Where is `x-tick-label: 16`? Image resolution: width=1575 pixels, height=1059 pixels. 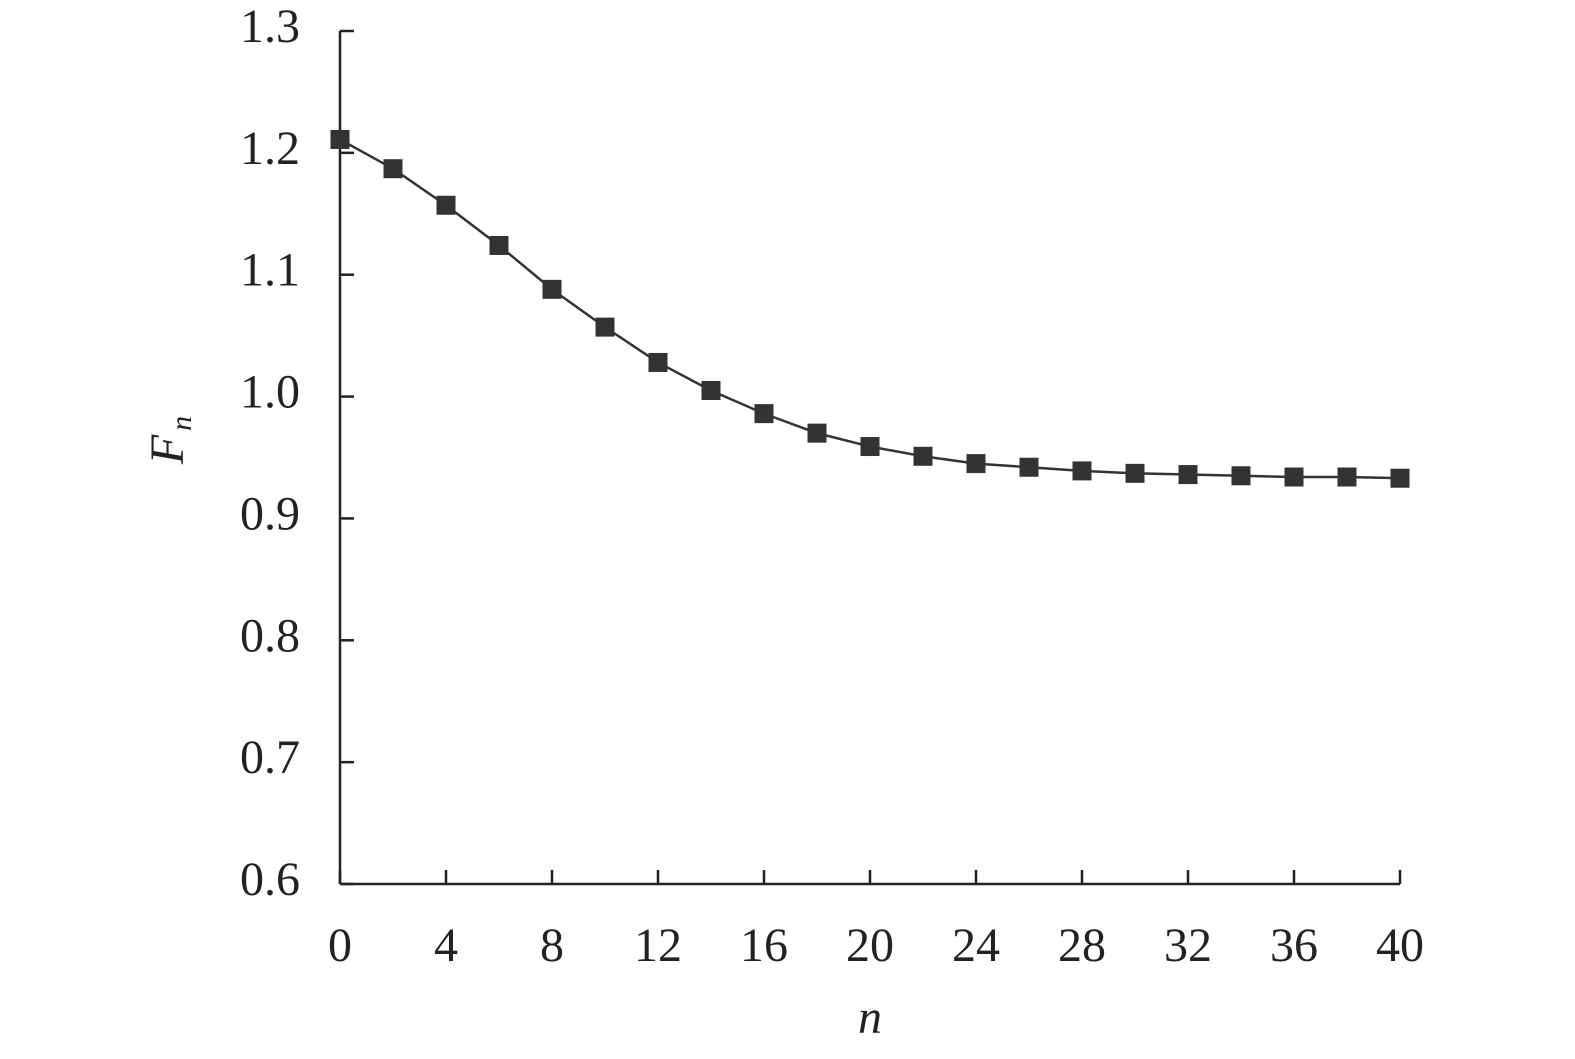 x-tick-label: 16 is located at coordinates (764, 945).